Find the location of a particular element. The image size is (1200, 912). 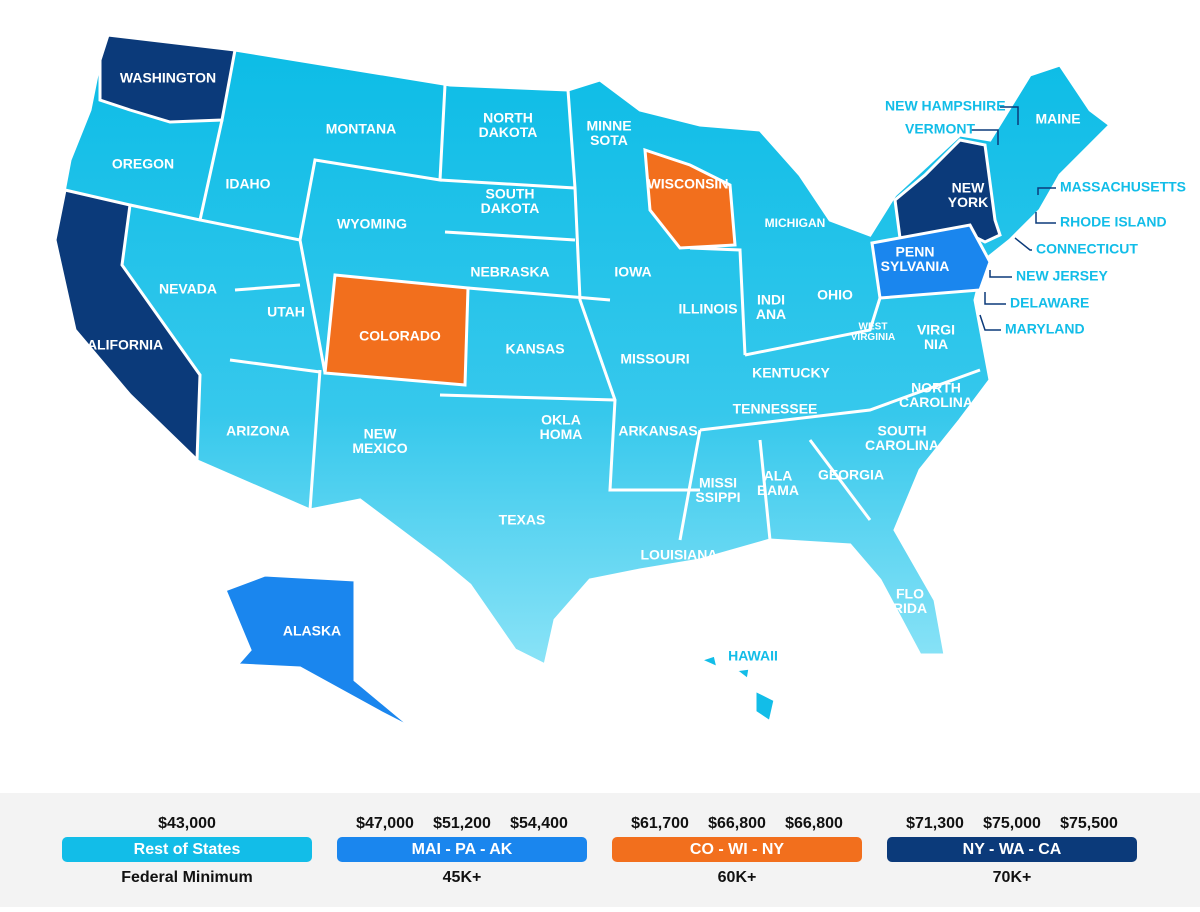

state-label: MONTANA is located at coordinates (361, 129).